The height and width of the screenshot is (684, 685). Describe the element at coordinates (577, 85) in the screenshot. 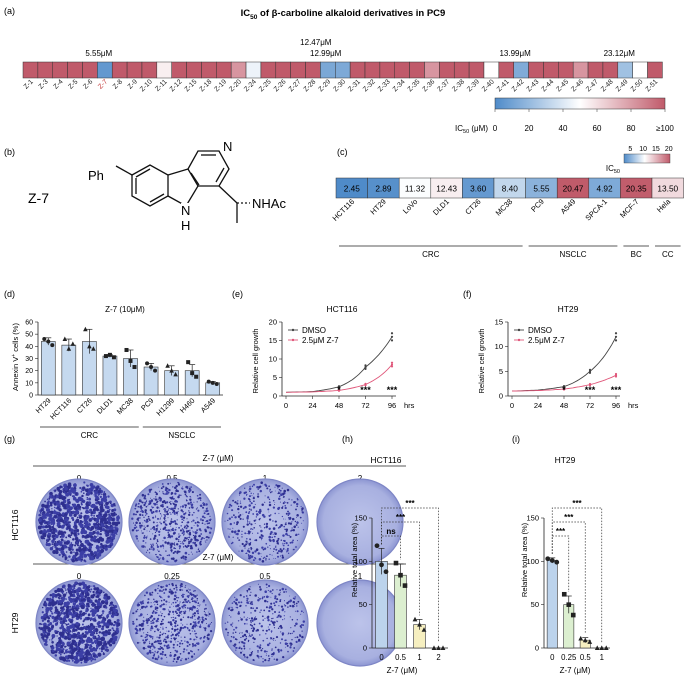

I see `heatmap-a-xtick: Z-46` at that location.